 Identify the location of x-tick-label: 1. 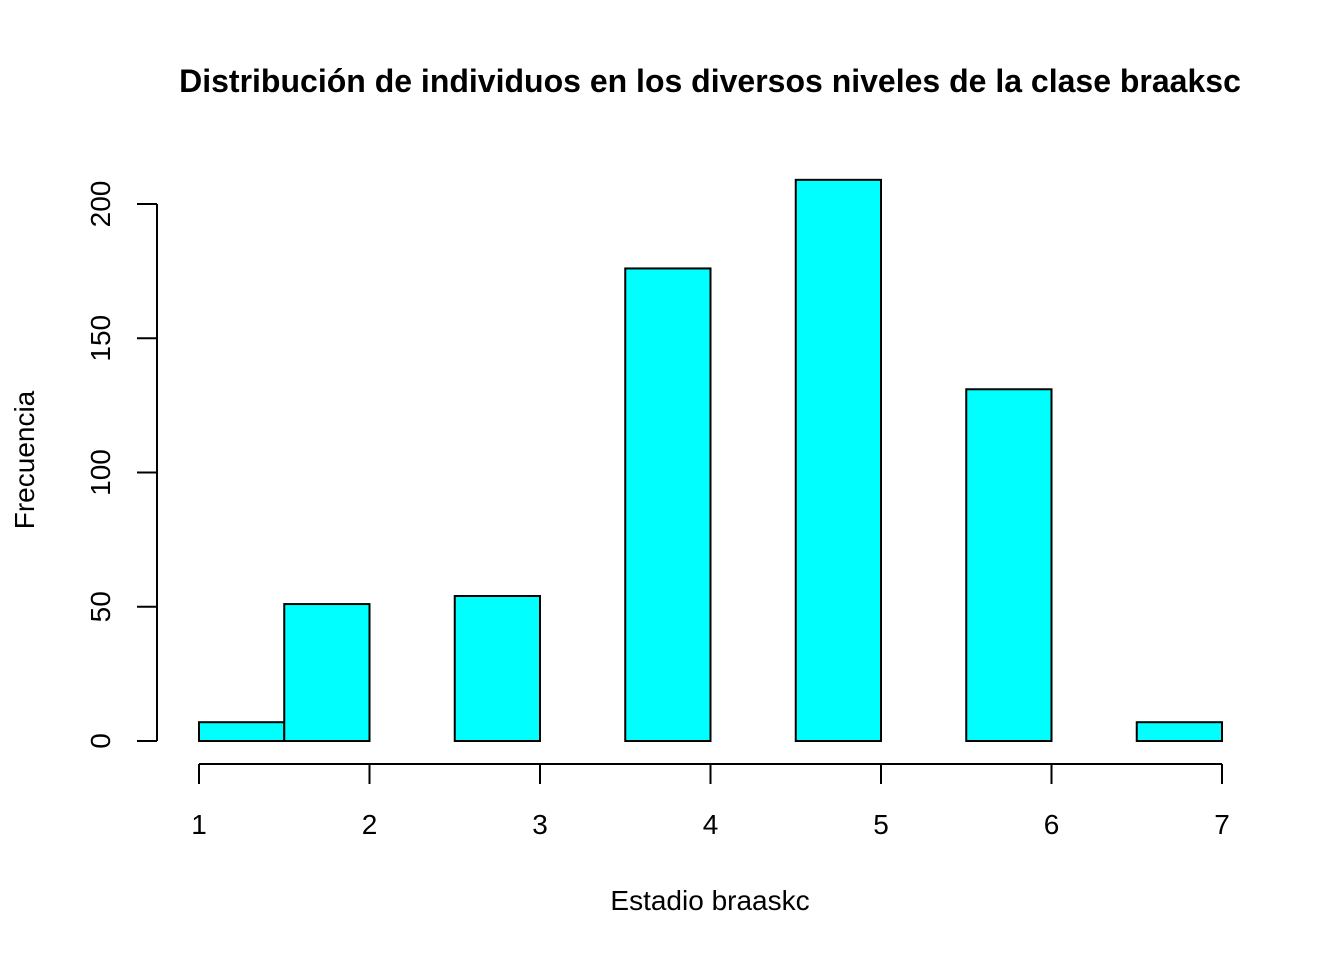
(199, 824).